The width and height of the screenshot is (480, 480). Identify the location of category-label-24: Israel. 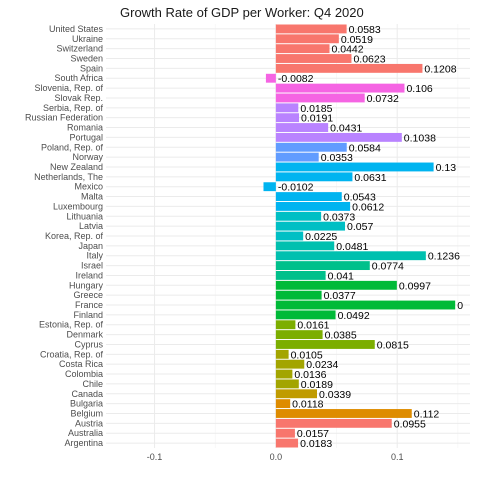
(92, 266).